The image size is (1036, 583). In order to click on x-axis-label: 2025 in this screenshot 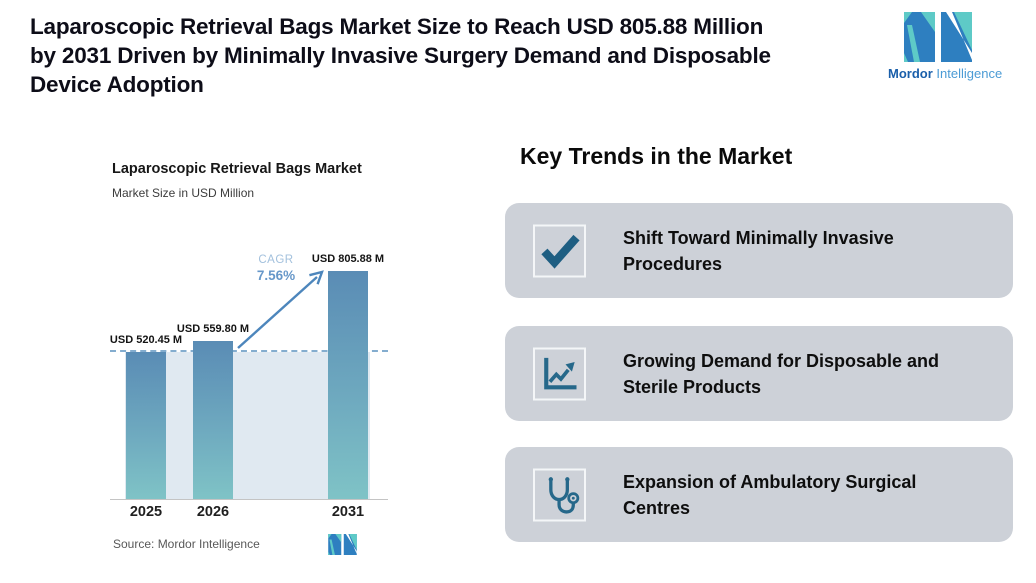, I will do `click(146, 512)`.